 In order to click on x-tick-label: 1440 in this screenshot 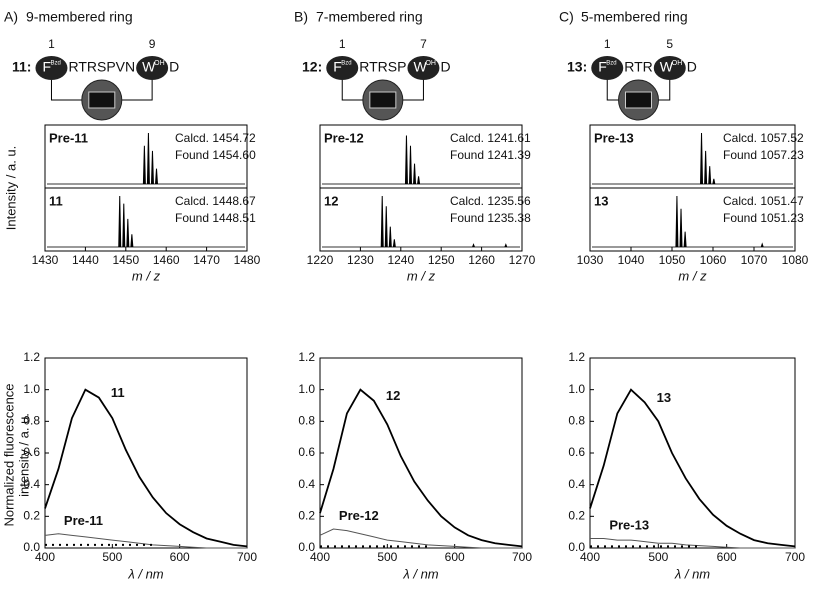, I will do `click(85, 260)`.